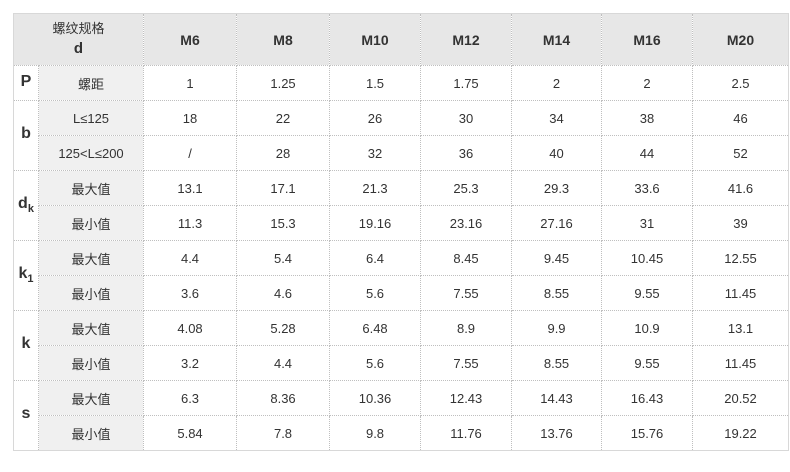 Image resolution: width=790 pixels, height=472 pixels. I want to click on data-cell: 32, so click(375, 153).